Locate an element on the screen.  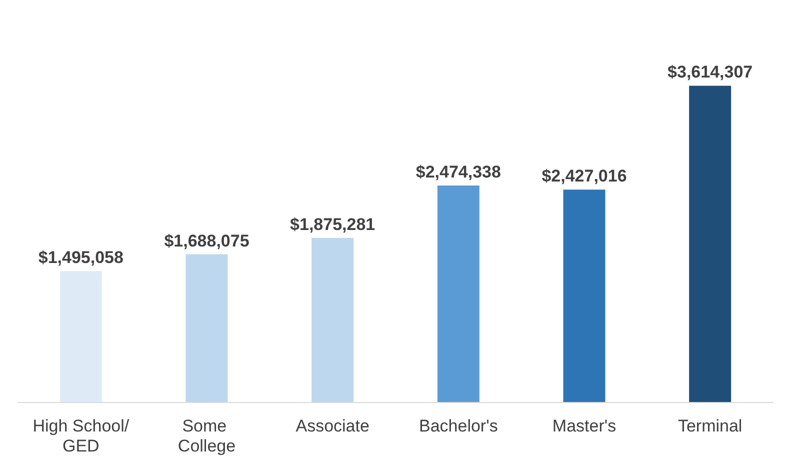
x-tick-label: Bachelor's is located at coordinates (458, 426).